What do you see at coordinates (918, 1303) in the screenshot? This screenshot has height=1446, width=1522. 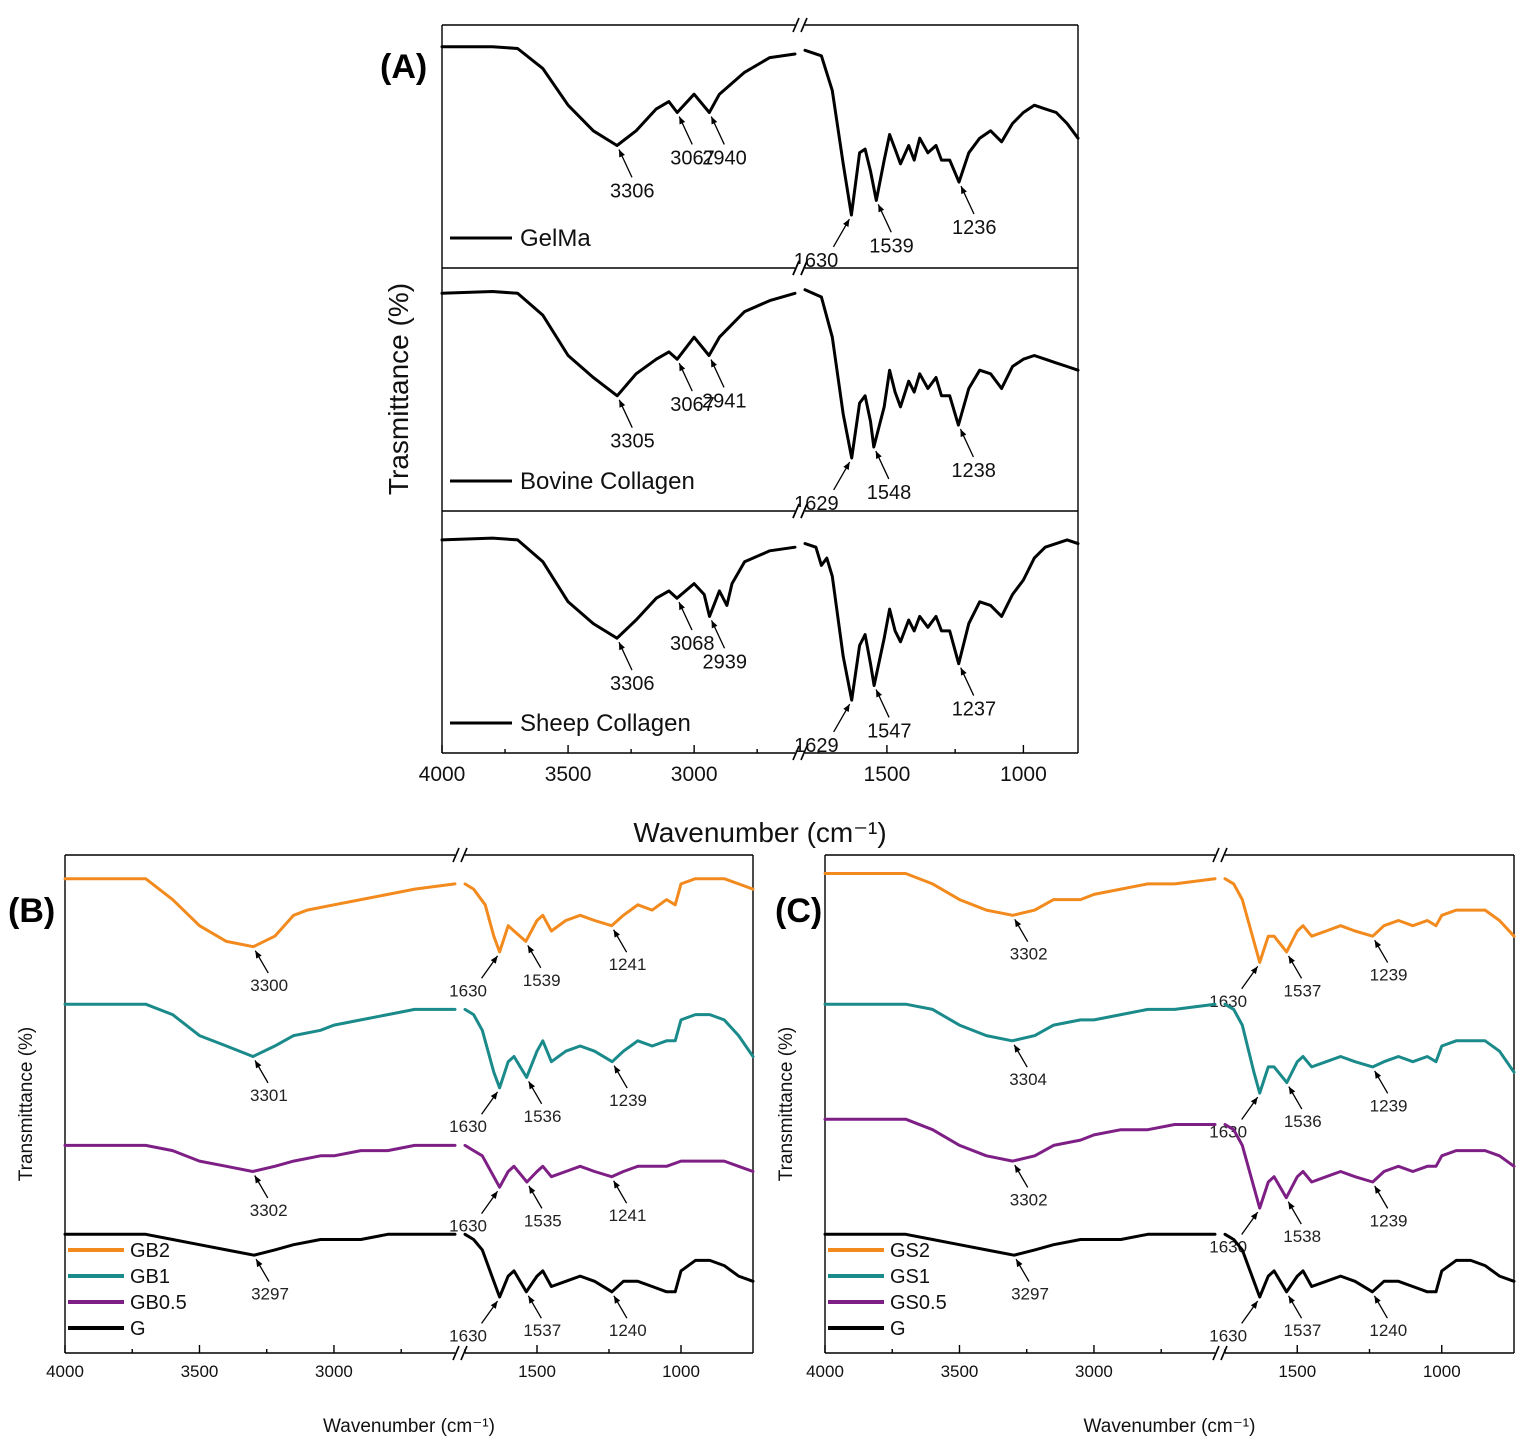 I see `legend-label: GS0.5` at bounding box center [918, 1303].